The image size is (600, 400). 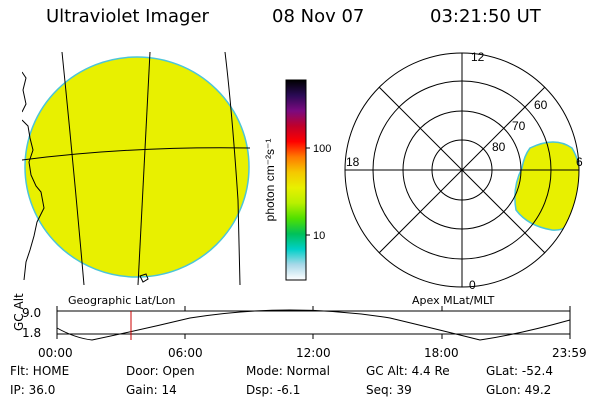 What do you see at coordinates (453, 300) in the screenshot?
I see `polar-map-caption: Apex MLat/MLT` at bounding box center [453, 300].